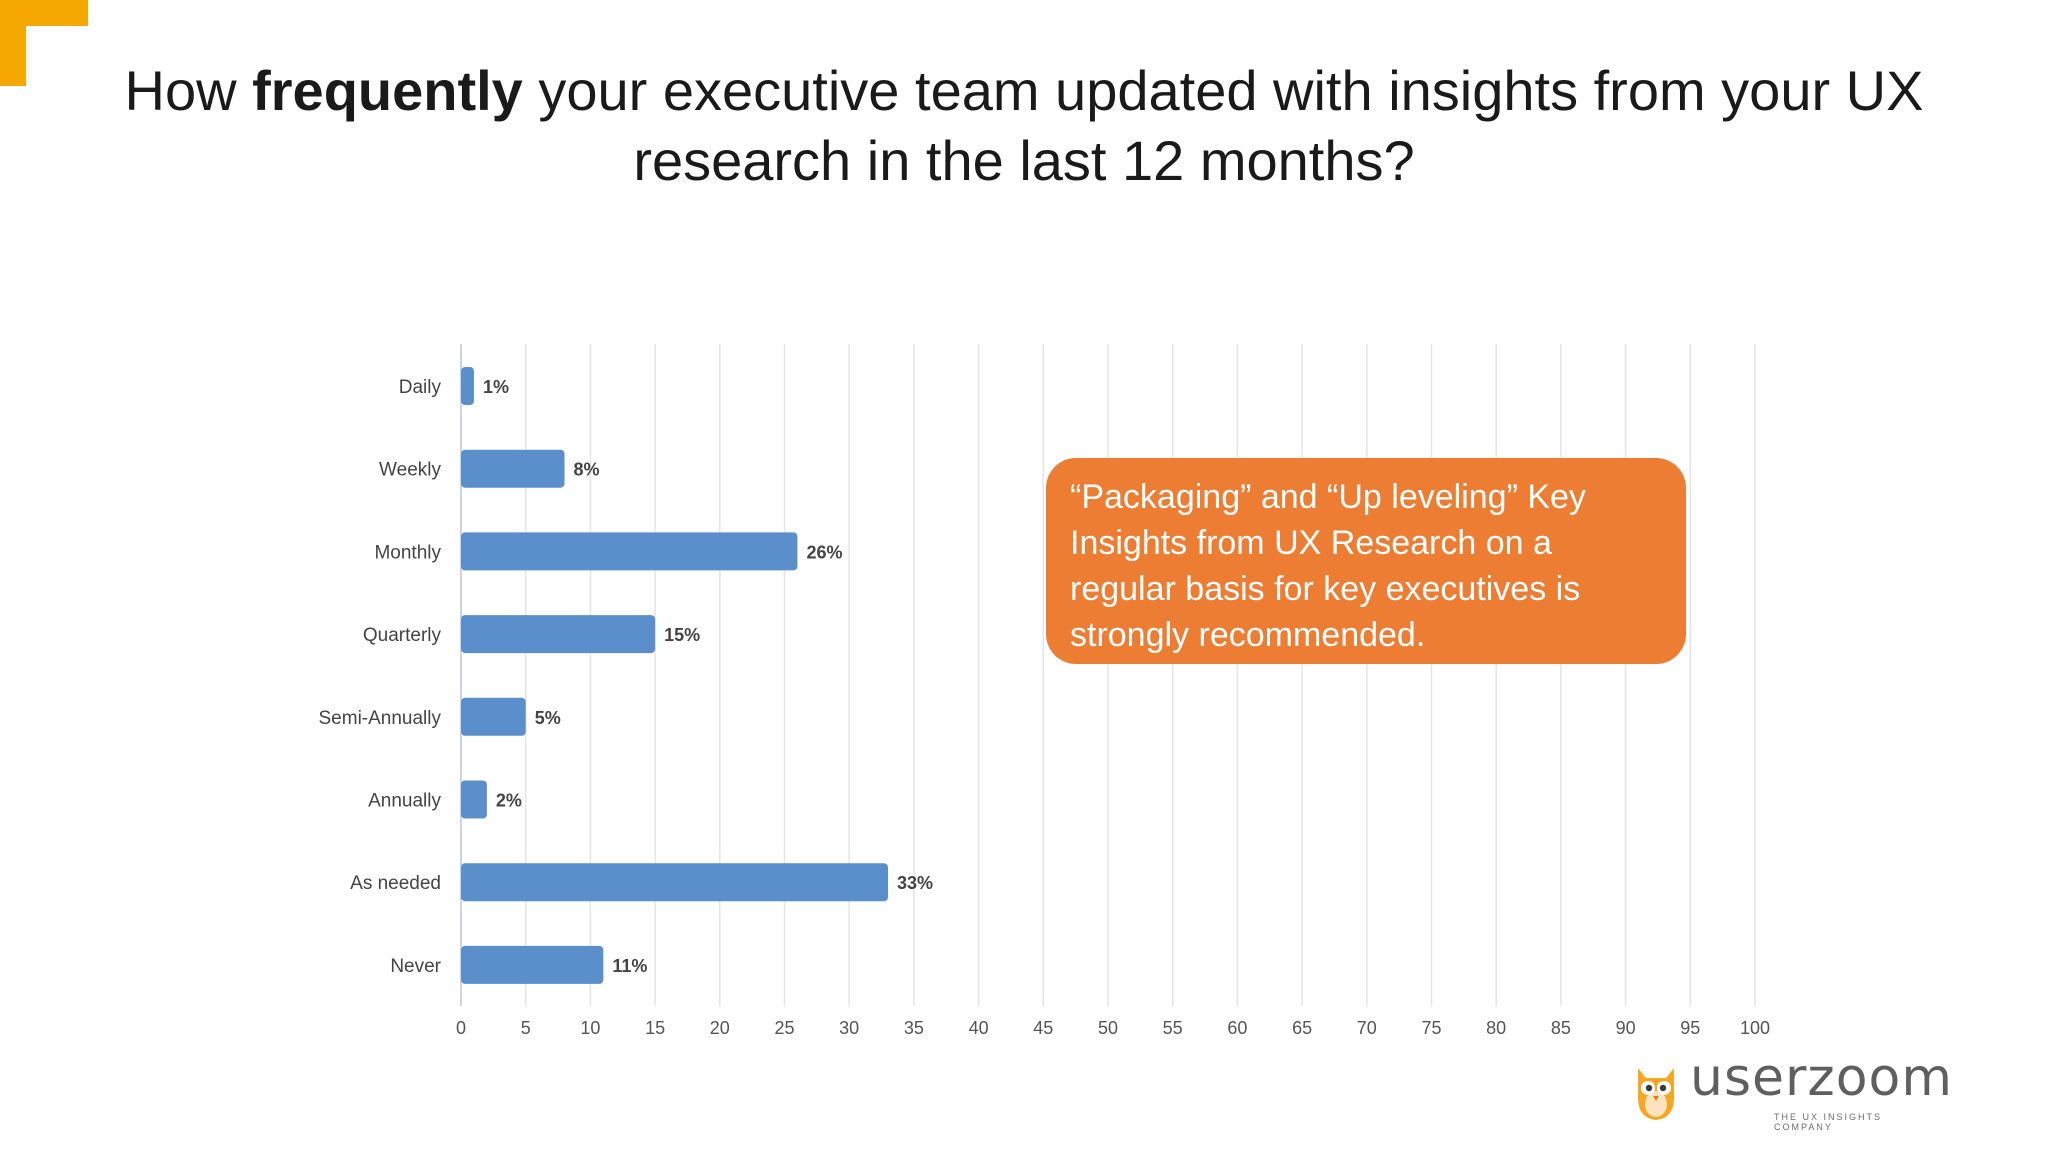 The height and width of the screenshot is (1152, 2048). What do you see at coordinates (590, 1028) in the screenshot?
I see `x-tick-label: 10` at bounding box center [590, 1028].